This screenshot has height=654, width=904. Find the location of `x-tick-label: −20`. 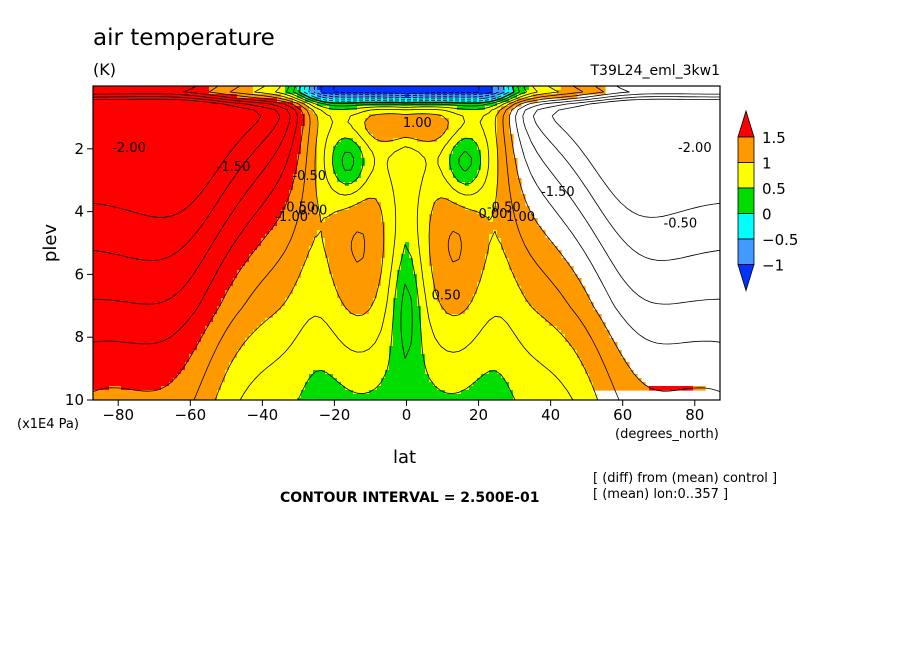

x-tick-label: −20 is located at coordinates (335, 415).